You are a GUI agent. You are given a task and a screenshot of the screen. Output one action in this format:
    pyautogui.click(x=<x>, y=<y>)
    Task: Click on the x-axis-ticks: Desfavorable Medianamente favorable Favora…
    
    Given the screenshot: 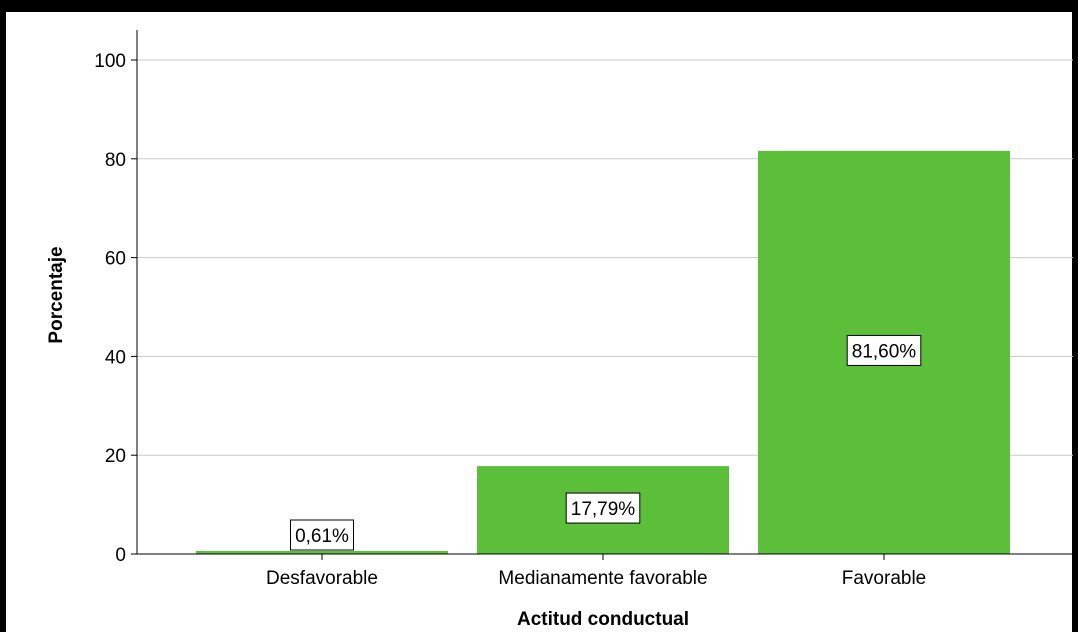 What is the action you would take?
    pyautogui.click(x=596, y=571)
    